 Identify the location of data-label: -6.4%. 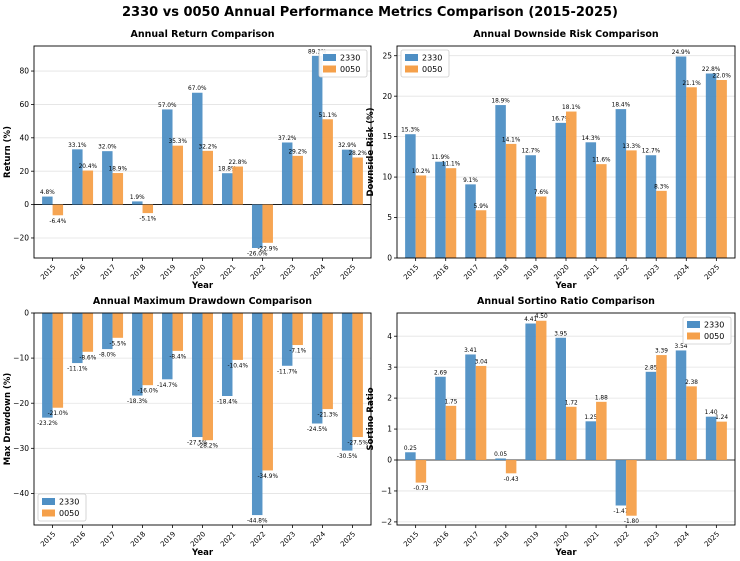
(57, 222).